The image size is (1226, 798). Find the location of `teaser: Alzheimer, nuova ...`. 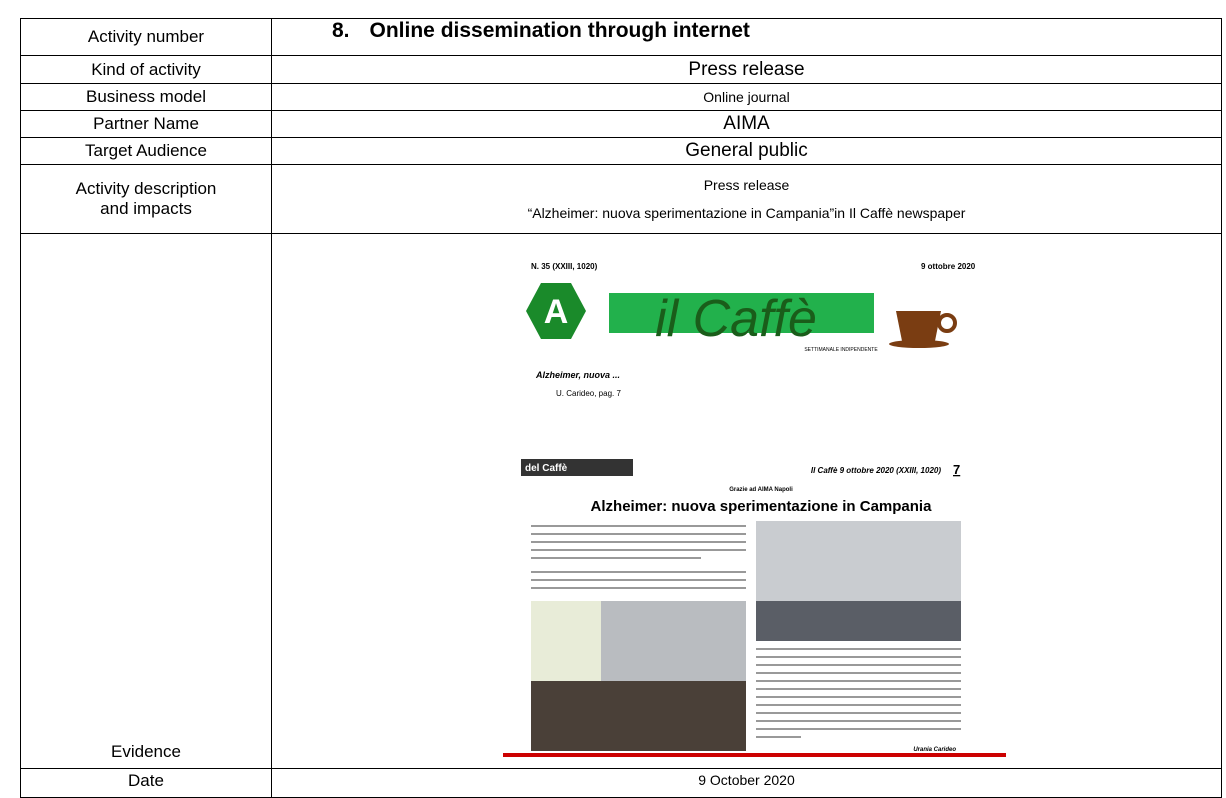

teaser: Alzheimer, nuova ... is located at coordinates (577, 375).